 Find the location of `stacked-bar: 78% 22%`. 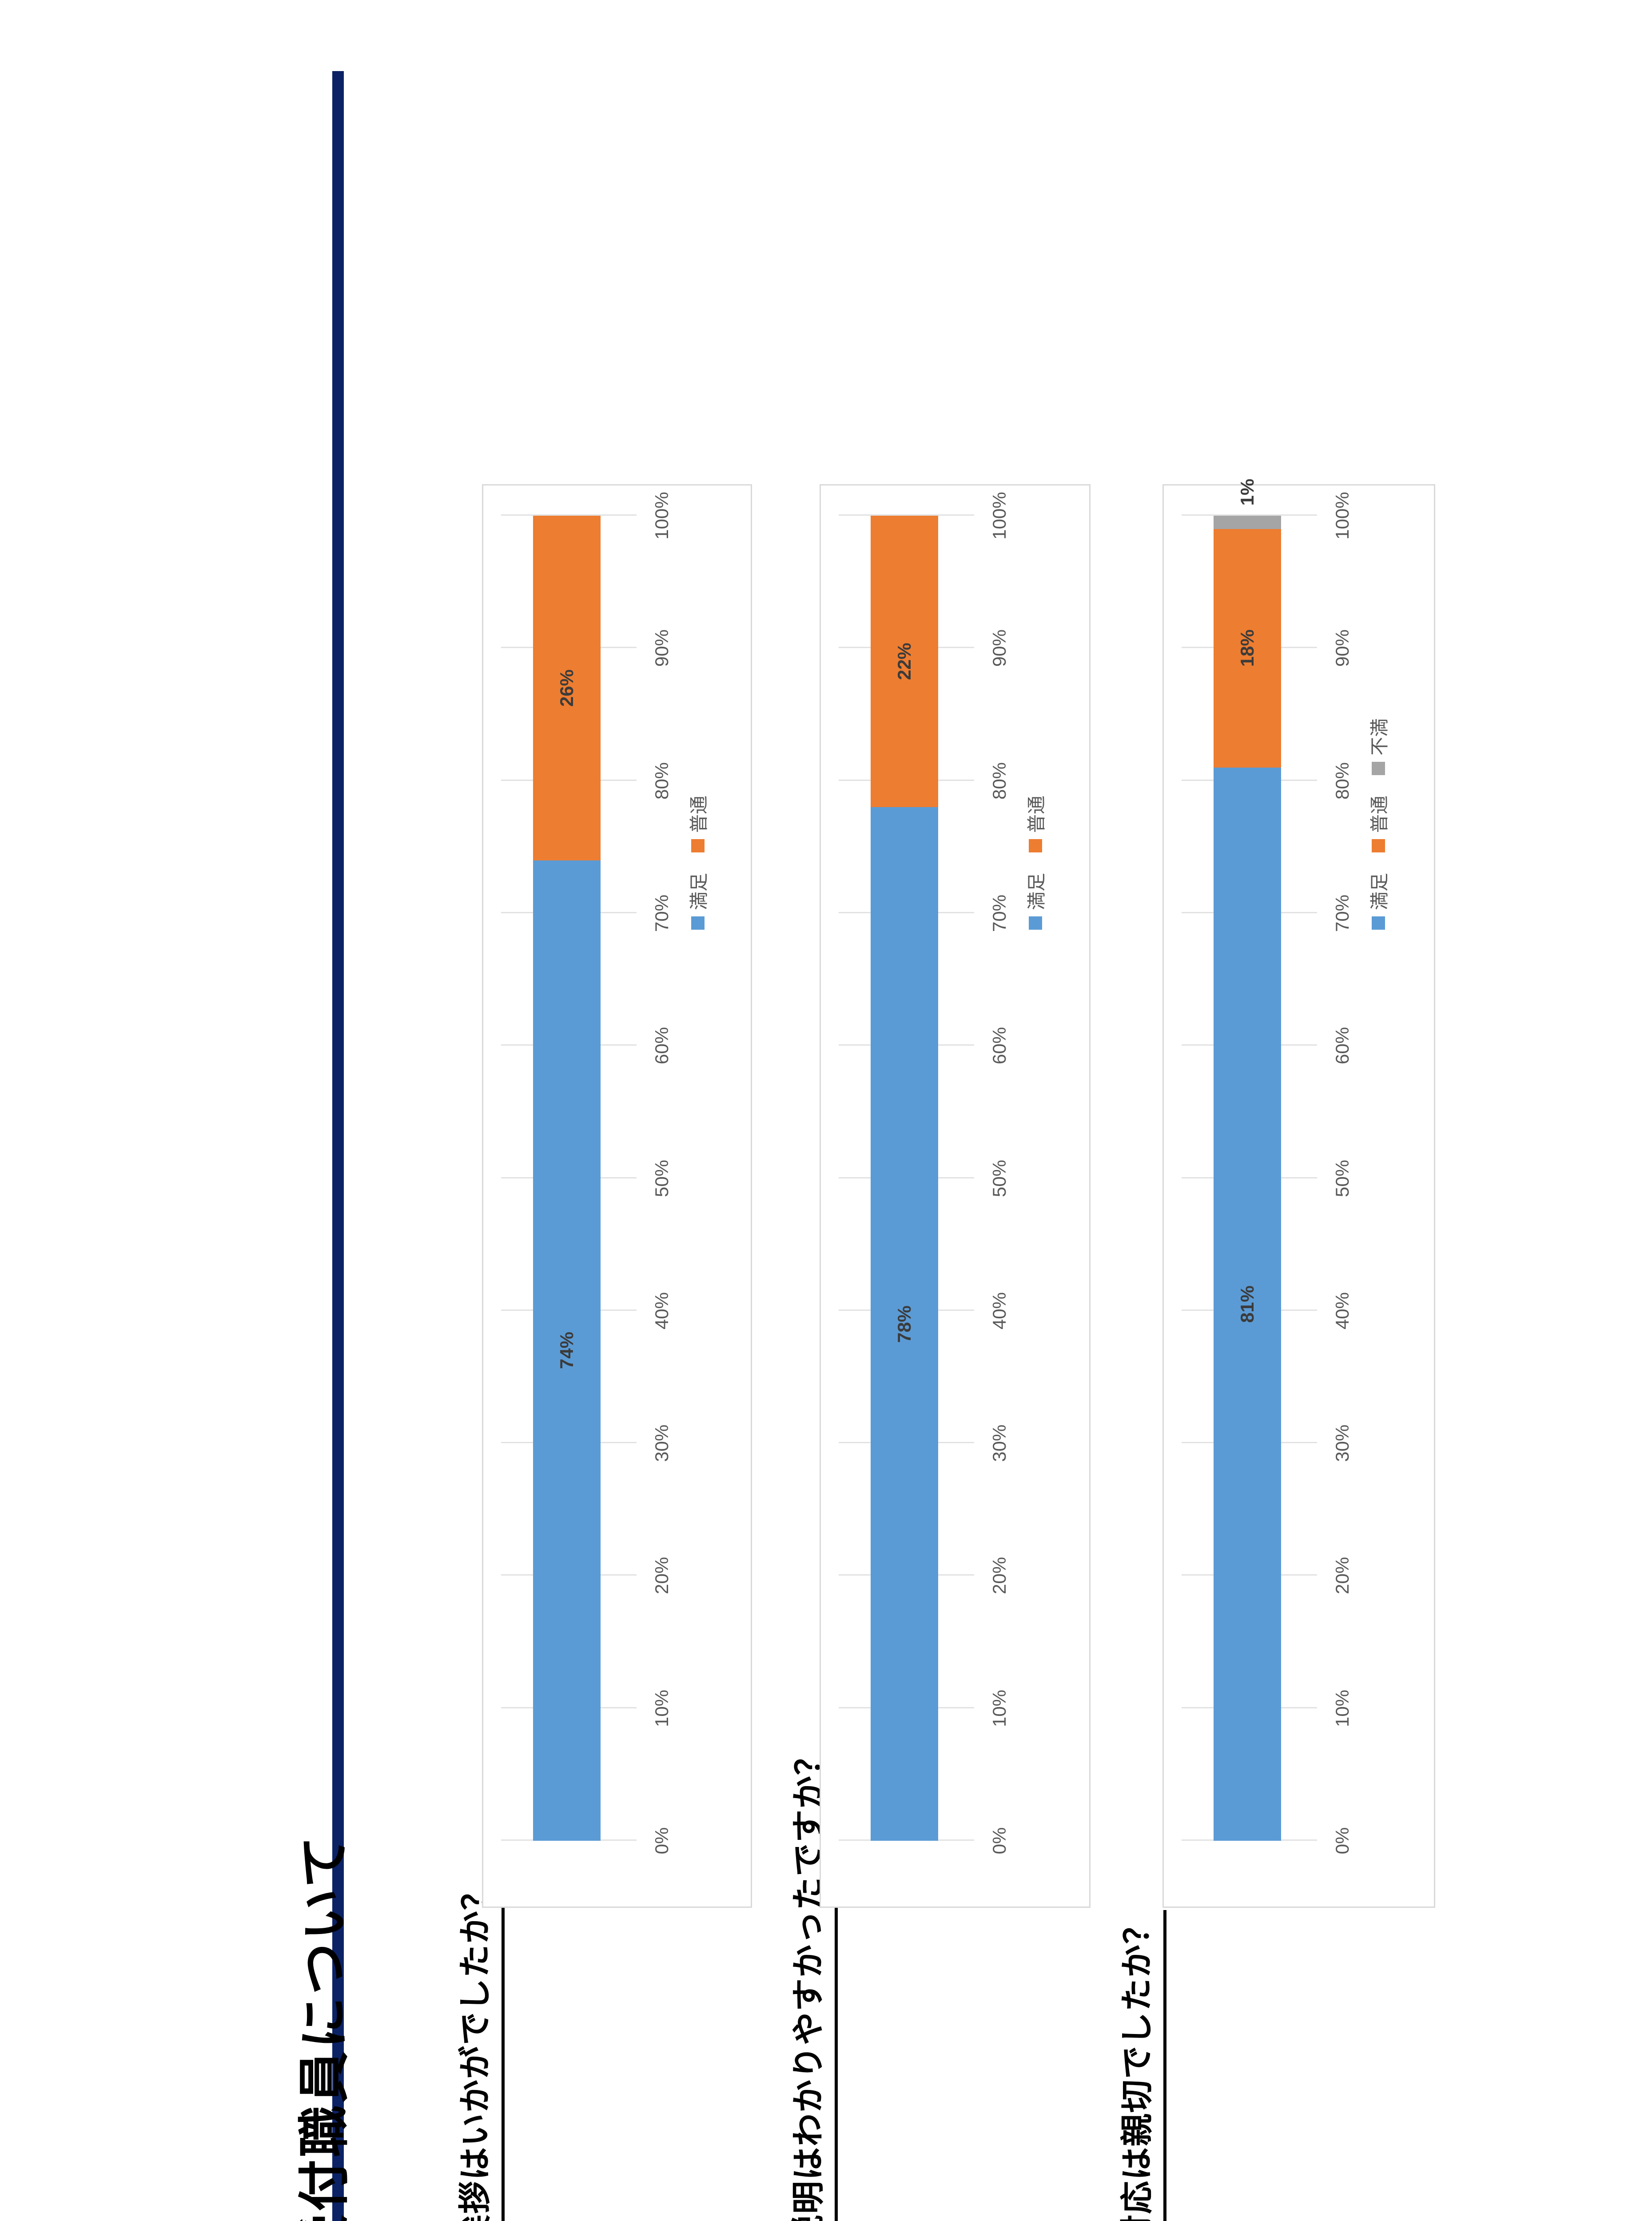

stacked-bar: 78% 22% is located at coordinates (905, 1178).